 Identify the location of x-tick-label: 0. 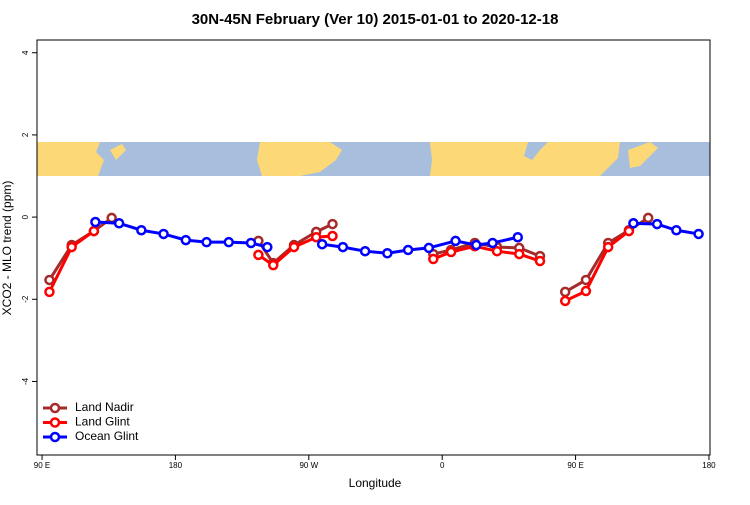
(442, 465).